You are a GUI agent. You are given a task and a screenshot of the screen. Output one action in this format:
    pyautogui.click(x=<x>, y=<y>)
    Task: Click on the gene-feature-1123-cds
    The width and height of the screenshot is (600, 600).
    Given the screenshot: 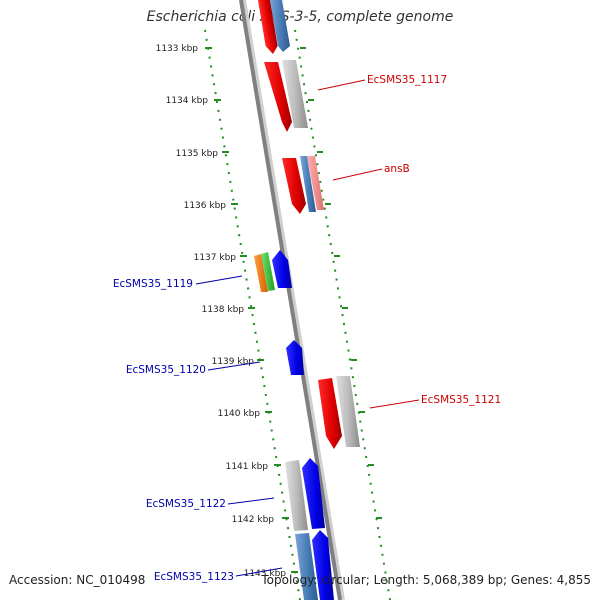 What is the action you would take?
    pyautogui.click(x=306, y=566)
    